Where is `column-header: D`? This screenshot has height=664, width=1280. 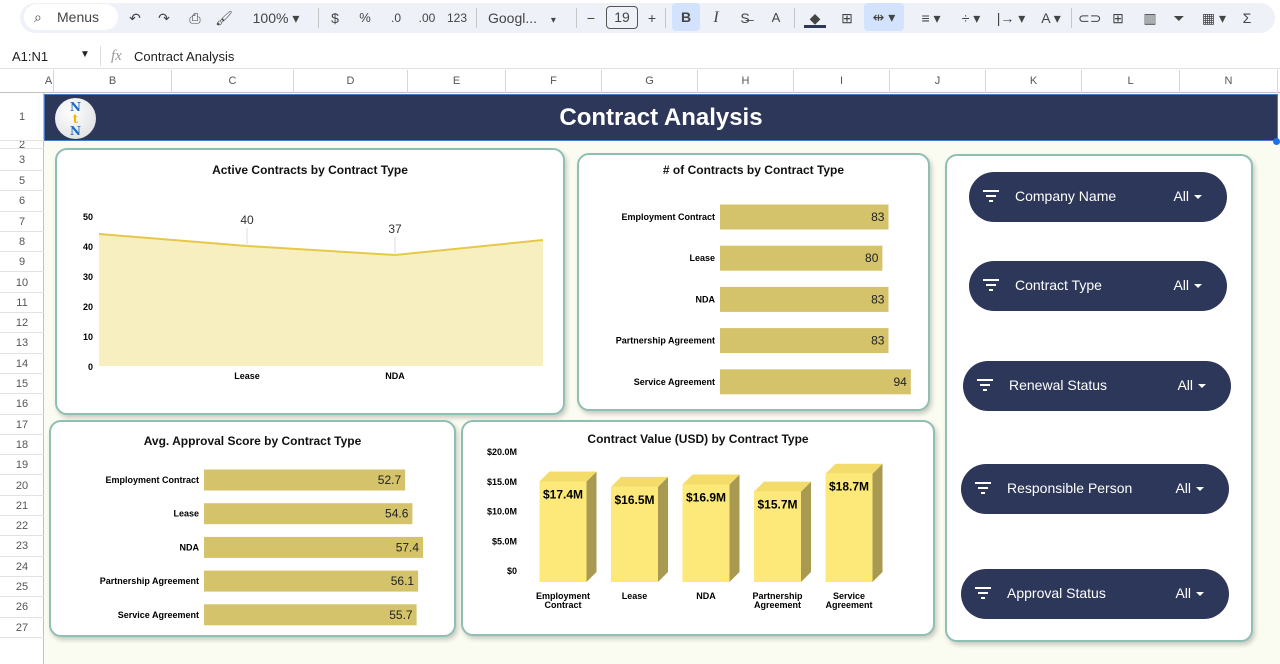 column-header: D is located at coordinates (351, 81).